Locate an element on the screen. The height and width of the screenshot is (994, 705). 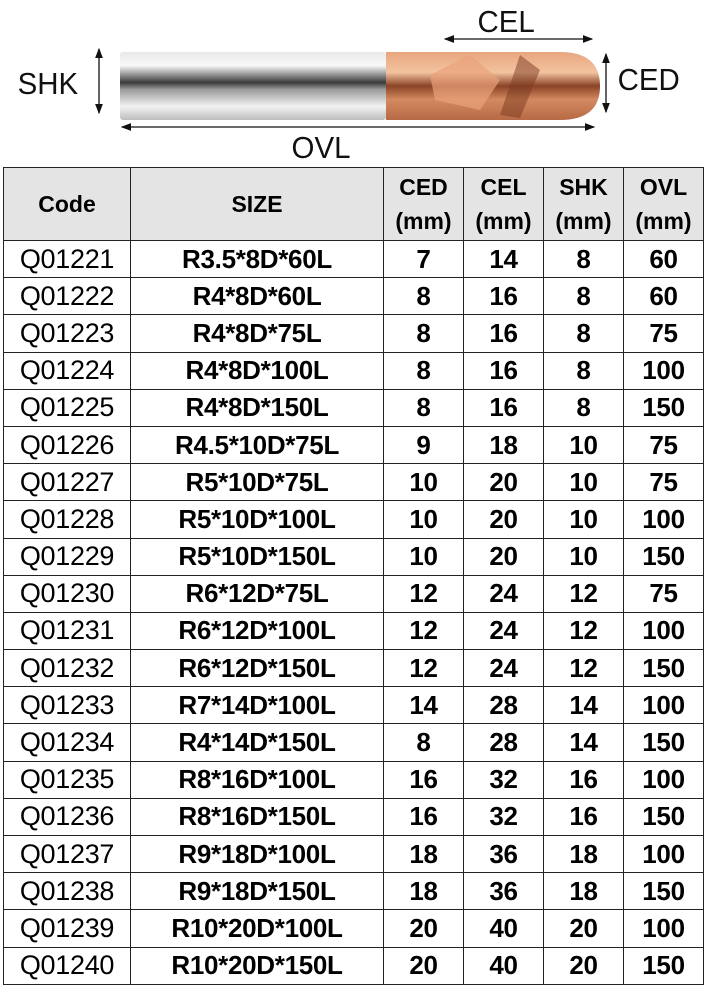
header-cel: CEL (mm) is located at coordinates (503, 204).